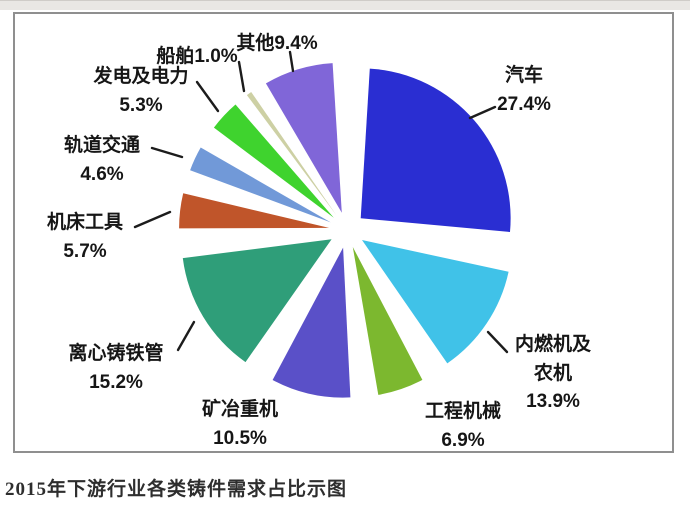  Describe the element at coordinates (102, 160) in the screenshot. I see `slice-label-6: 轨道交通 4.6%` at that location.